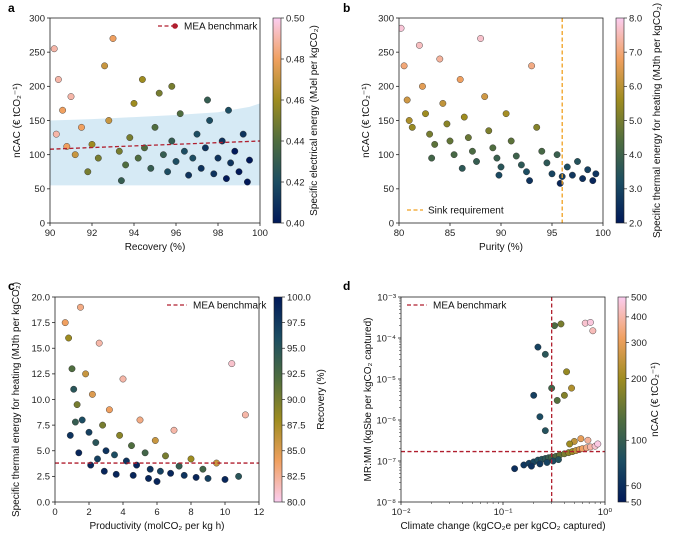 The image size is (685, 535). I want to click on plot-frame, so click(503, 399).